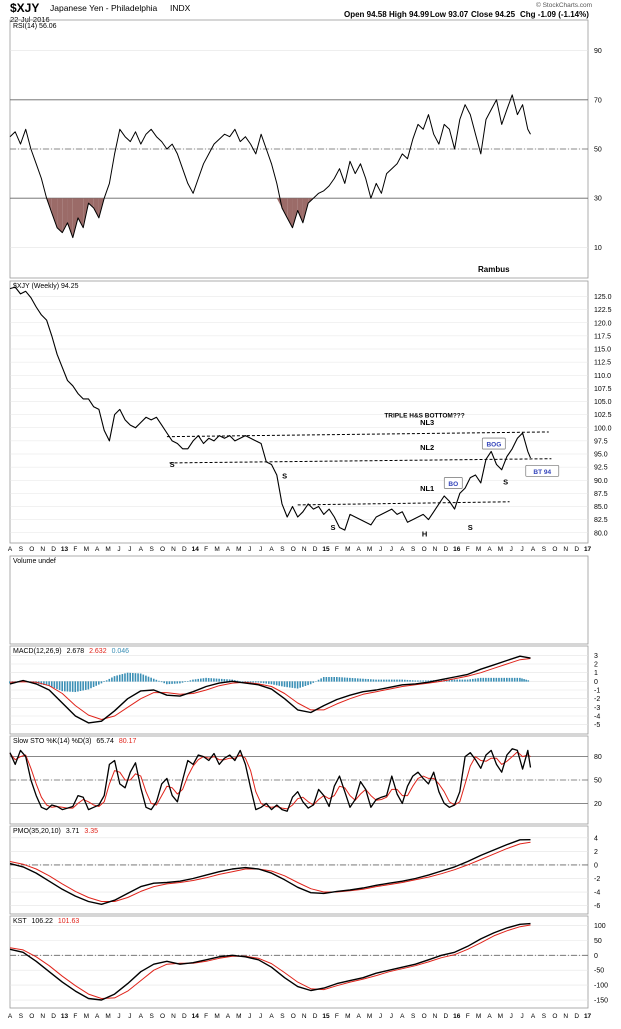 The width and height of the screenshot is (621, 1029). What do you see at coordinates (601, 520) in the screenshot?
I see `y-tick-label: 82.5` at bounding box center [601, 520].